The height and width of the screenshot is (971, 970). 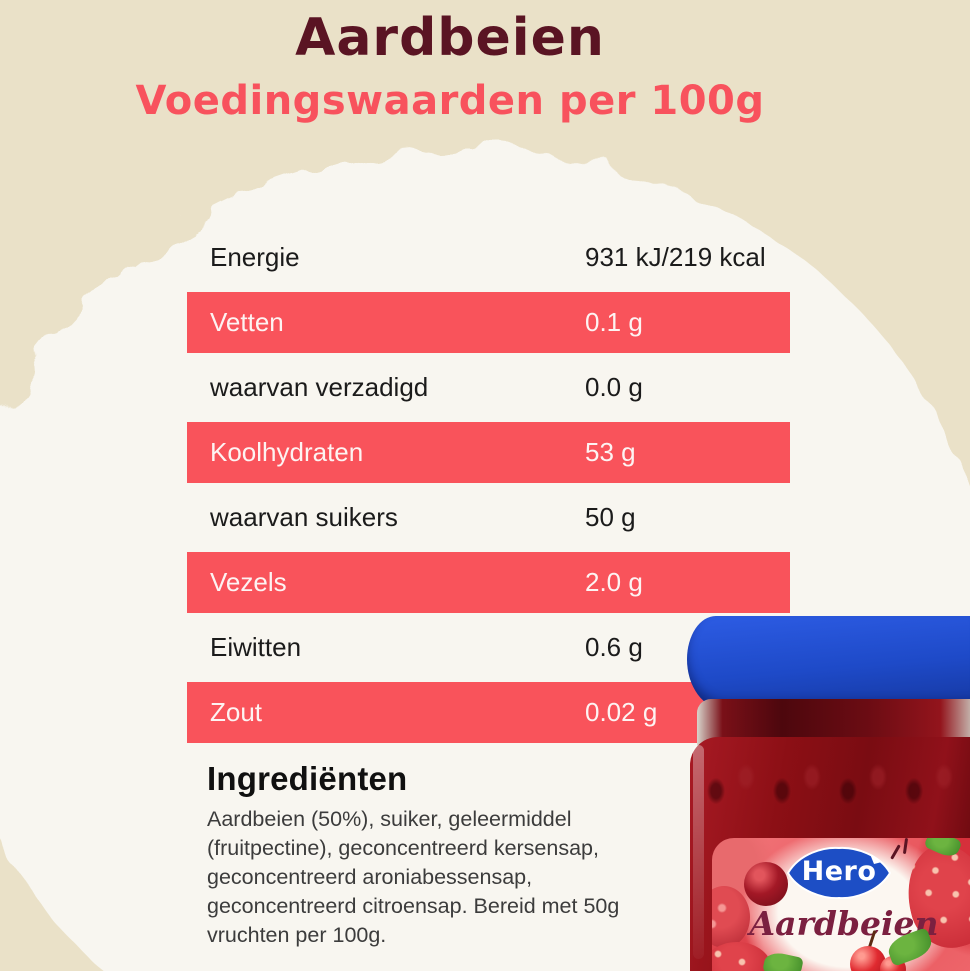 What do you see at coordinates (319, 387) in the screenshot?
I see `row-label: waarvan verzadigd` at bounding box center [319, 387].